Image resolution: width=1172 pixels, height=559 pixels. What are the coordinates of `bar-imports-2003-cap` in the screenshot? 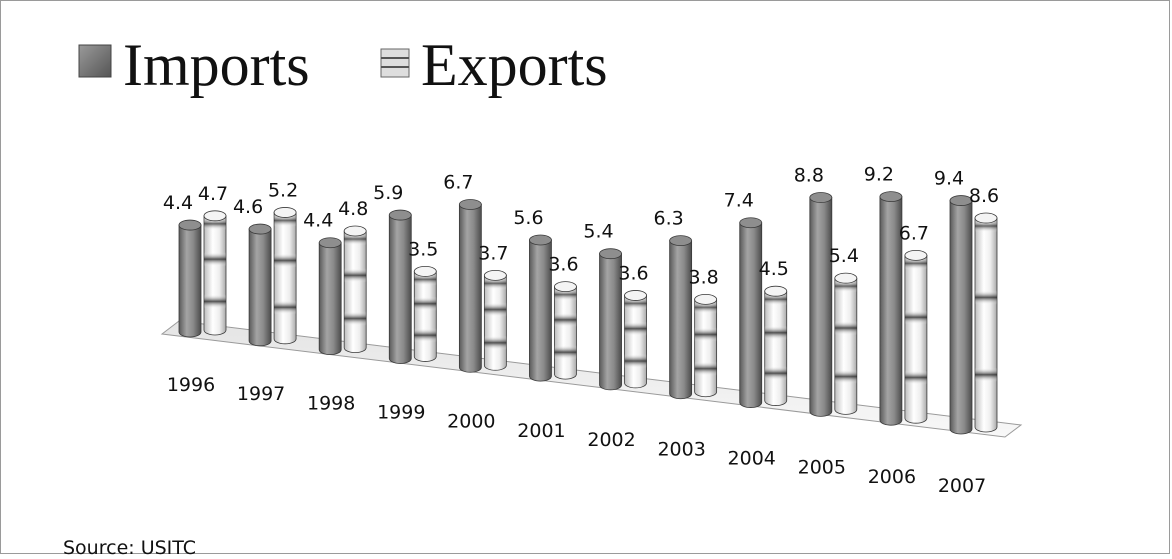 It's located at (681, 241).